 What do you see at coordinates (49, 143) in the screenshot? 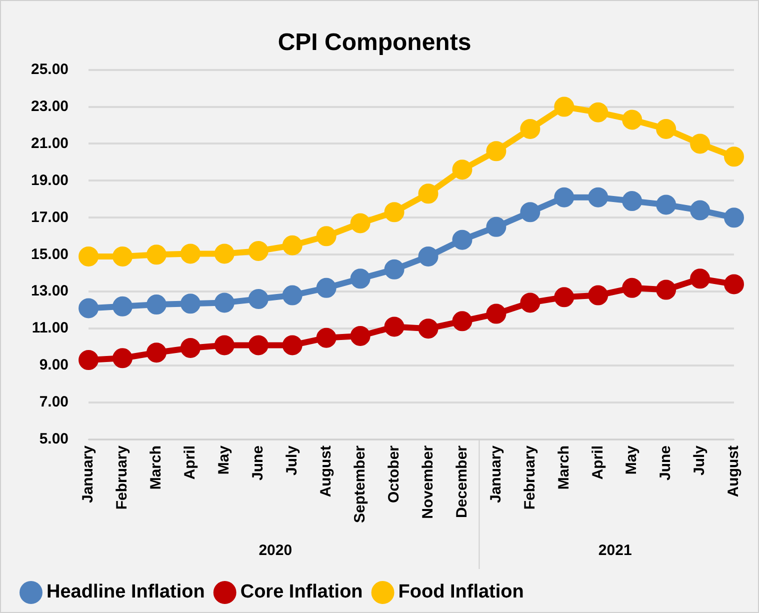
I see `y-tick-label: 21.00` at bounding box center [49, 143].